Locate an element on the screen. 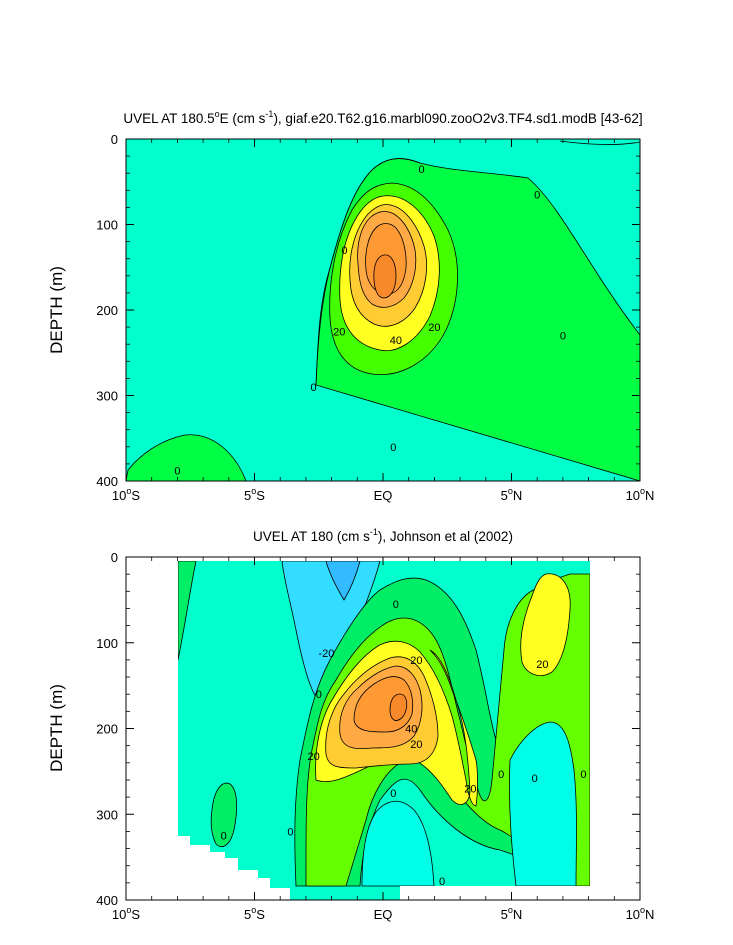 This screenshot has height=945, width=733. top-y-tick-label: 200 is located at coordinates (107, 310).